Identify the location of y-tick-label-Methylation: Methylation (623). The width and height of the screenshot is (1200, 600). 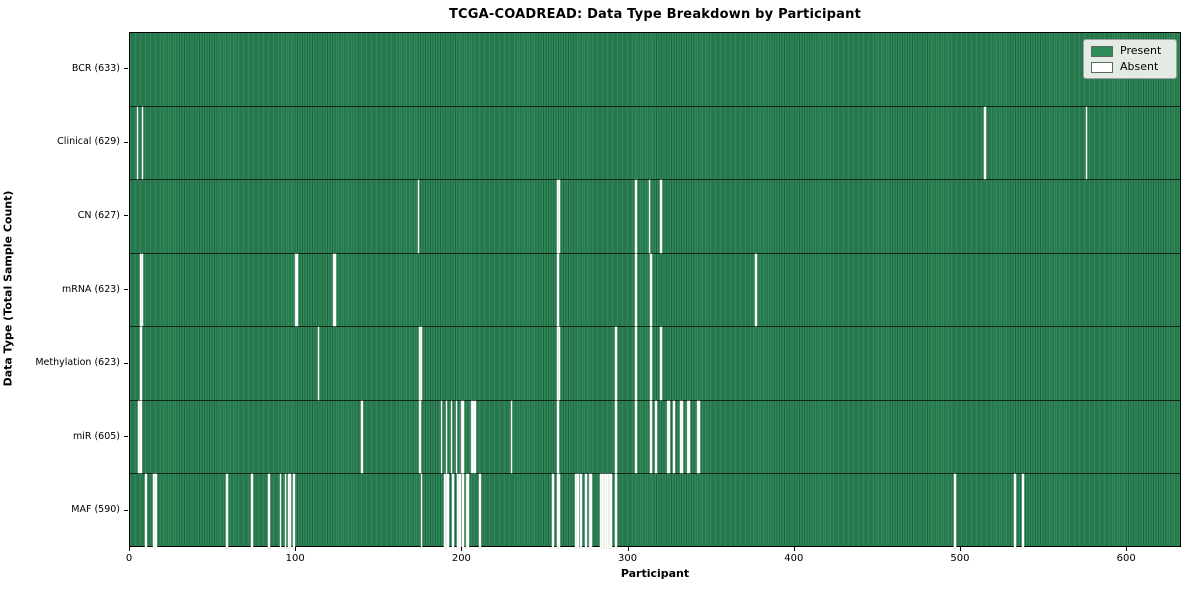
(77, 363).